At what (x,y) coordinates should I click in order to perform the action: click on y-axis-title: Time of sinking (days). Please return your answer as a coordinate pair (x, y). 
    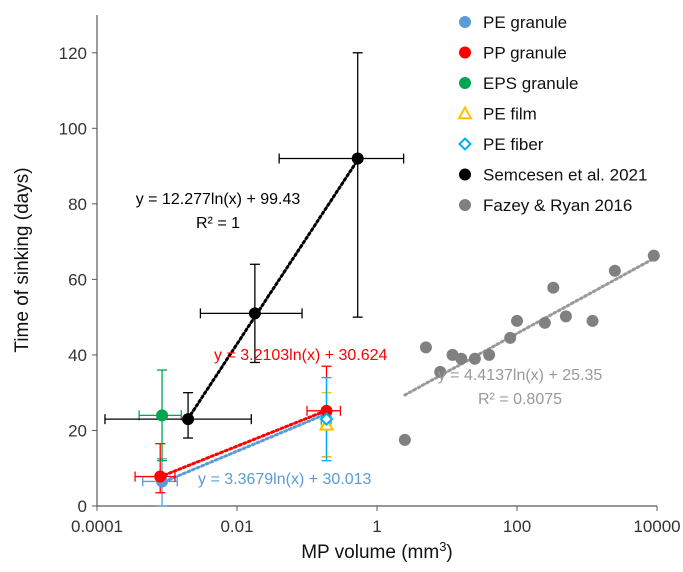
    Looking at the image, I should click on (22, 259).